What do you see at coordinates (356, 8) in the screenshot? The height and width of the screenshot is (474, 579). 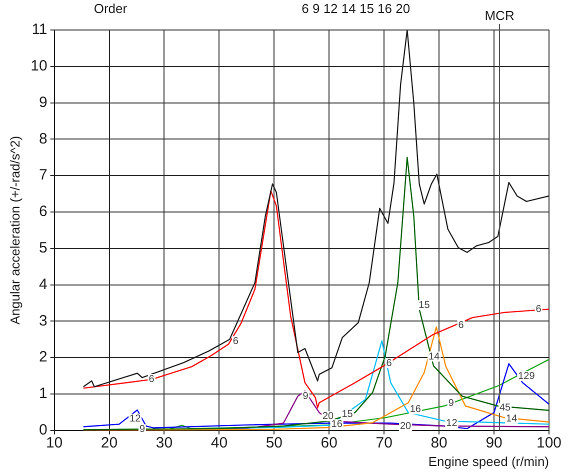 I see `text: 6 9 12 14 15 16 20` at bounding box center [356, 8].